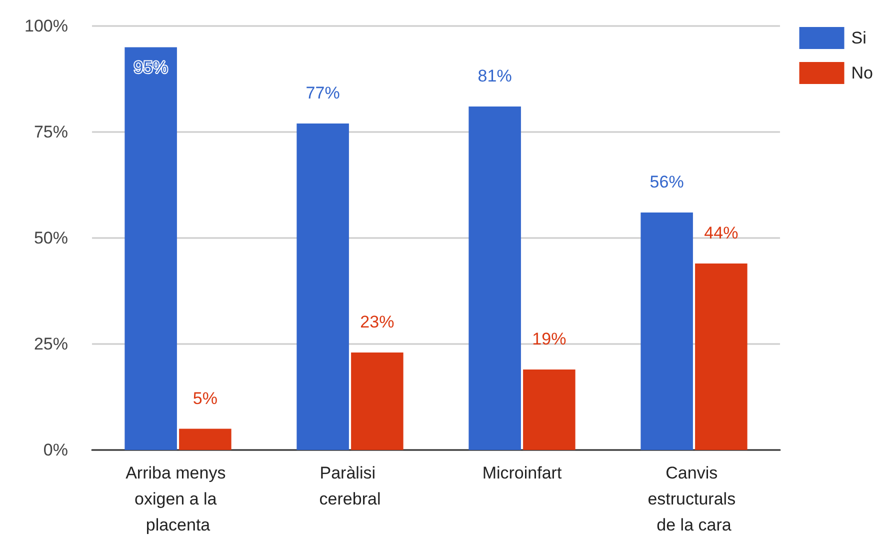  I want to click on data-label: 5%, so click(205, 398).